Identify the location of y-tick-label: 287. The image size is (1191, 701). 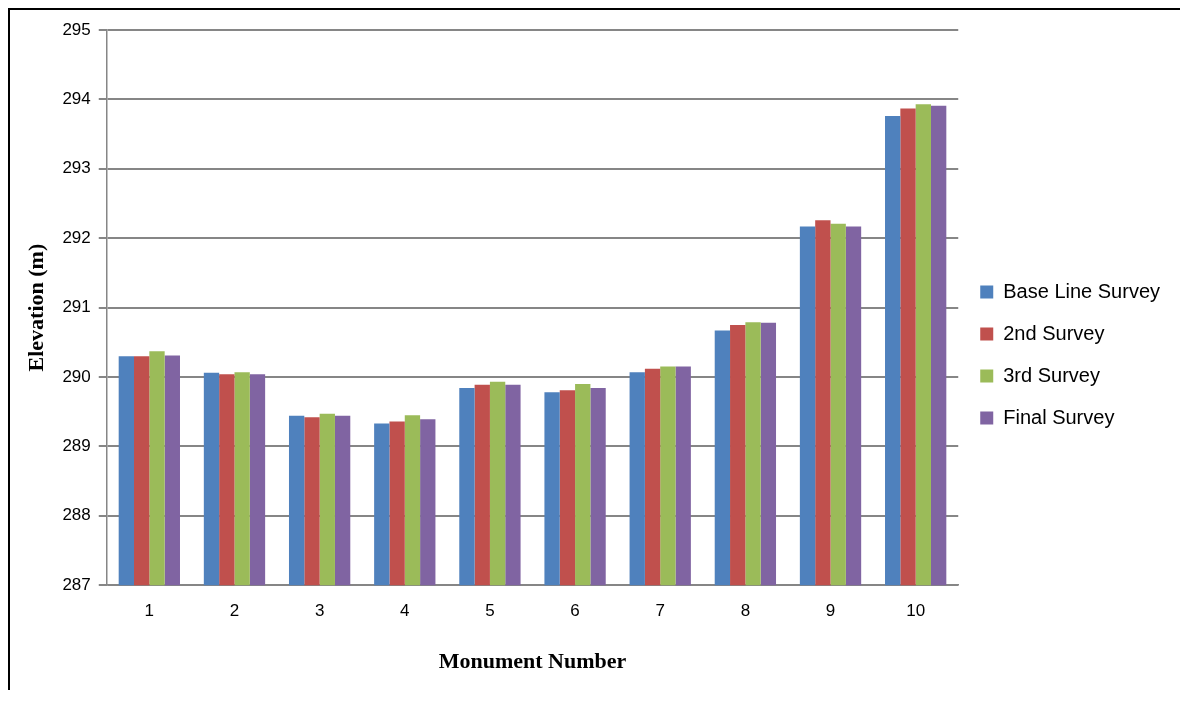
(76, 584).